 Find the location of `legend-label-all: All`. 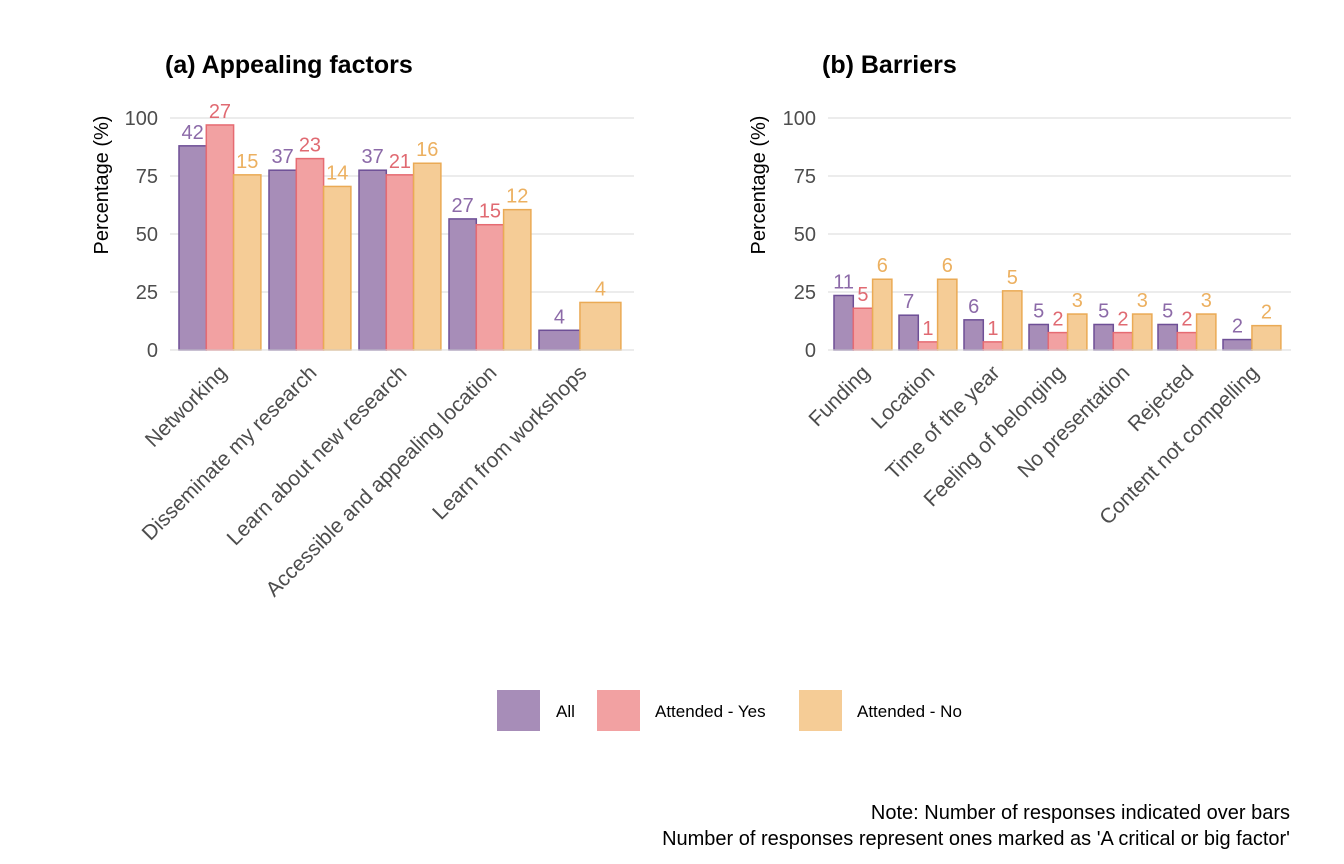

legend-label-all: All is located at coordinates (565, 711).